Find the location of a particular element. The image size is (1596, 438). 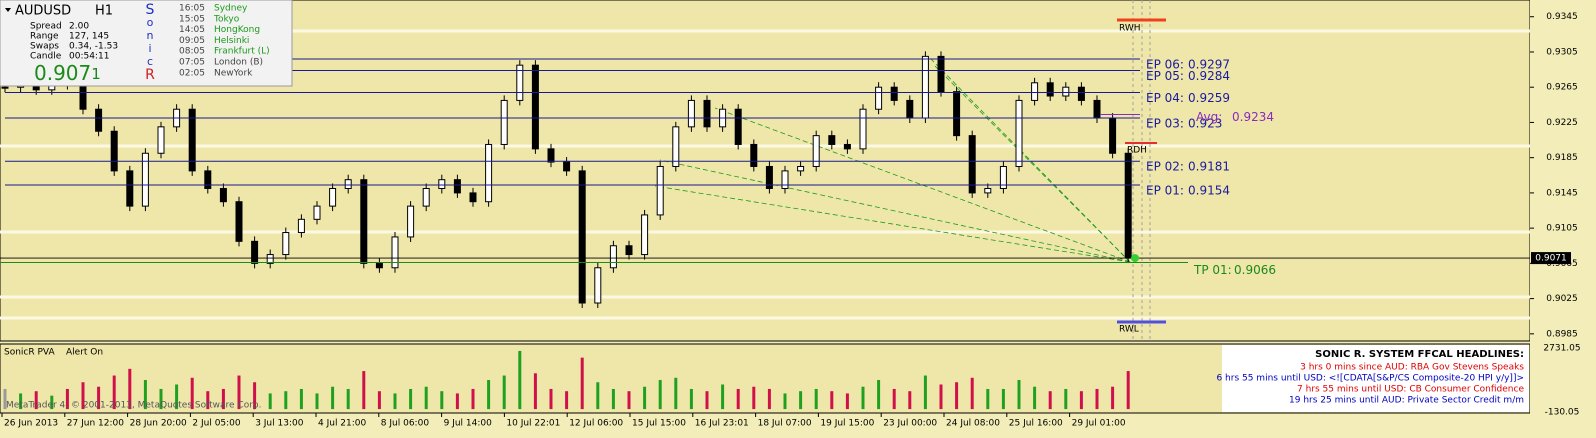

date-label: 19 Jul 15:00 is located at coordinates (847, 424).